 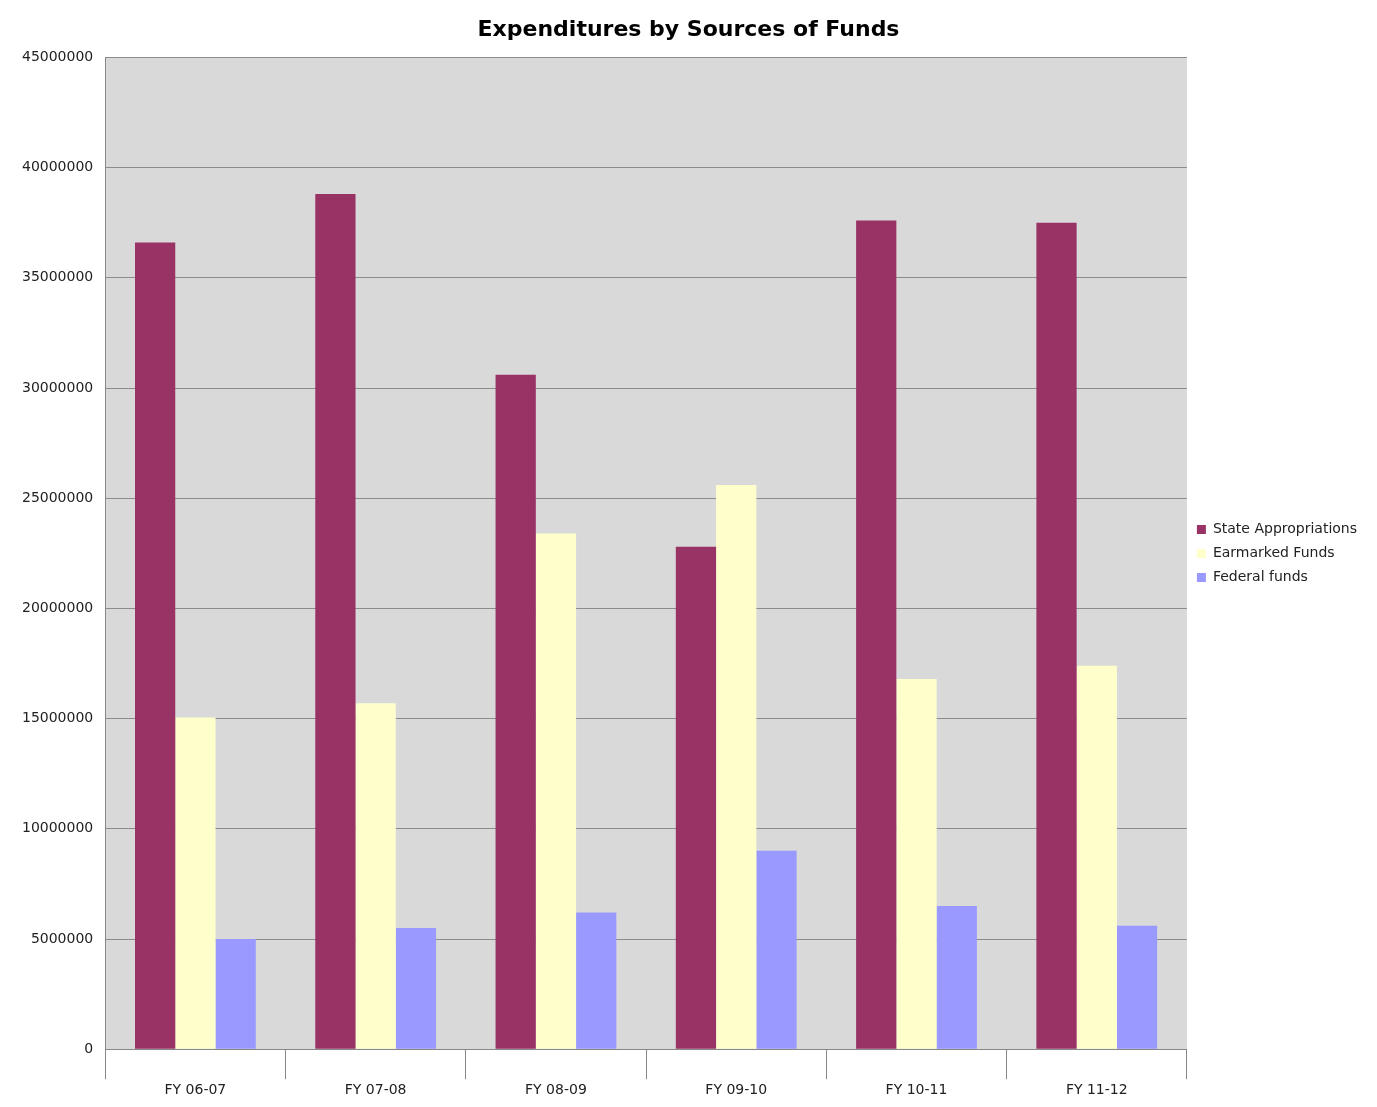 I want to click on x-tick-label: FY 07-08, so click(x=375, y=1089).